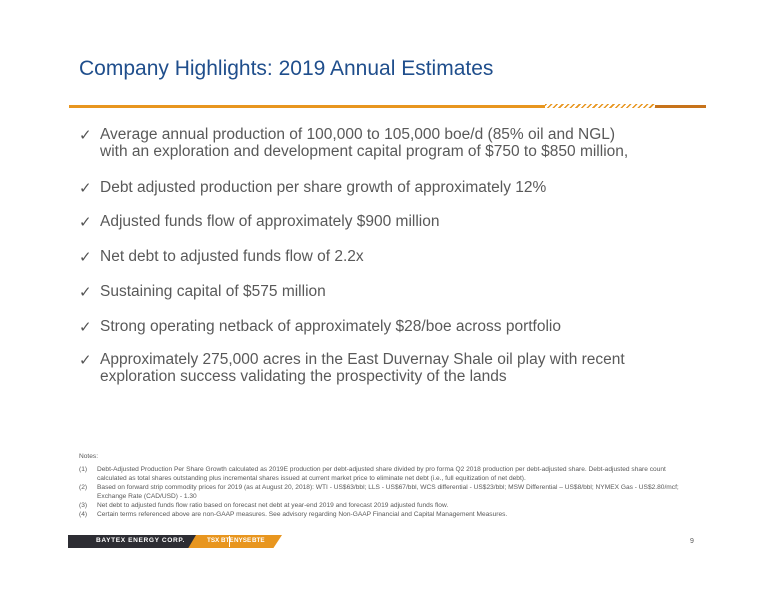 This screenshot has height=600, width=776. What do you see at coordinates (410, 291) in the screenshot?
I see `bullet-text: Sustaining capital of $575 million` at bounding box center [410, 291].